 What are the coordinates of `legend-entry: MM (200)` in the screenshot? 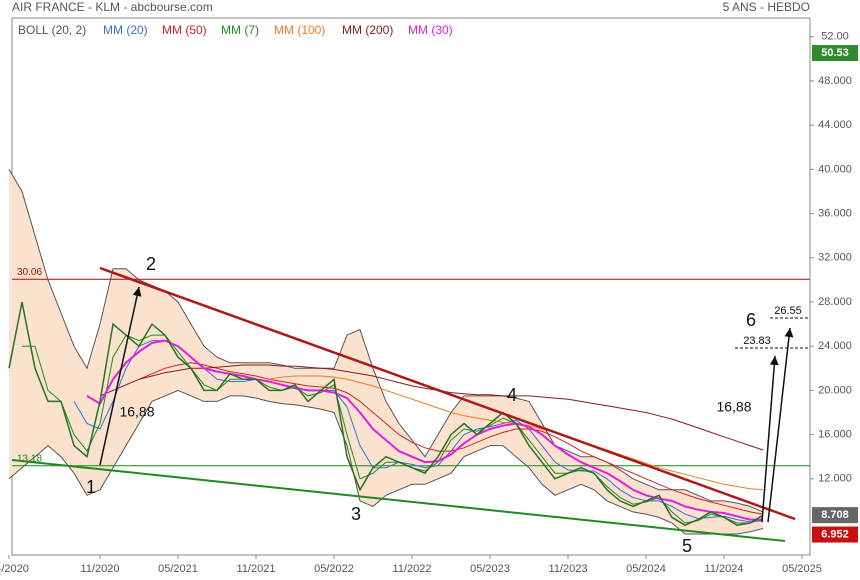 It's located at (367, 30).